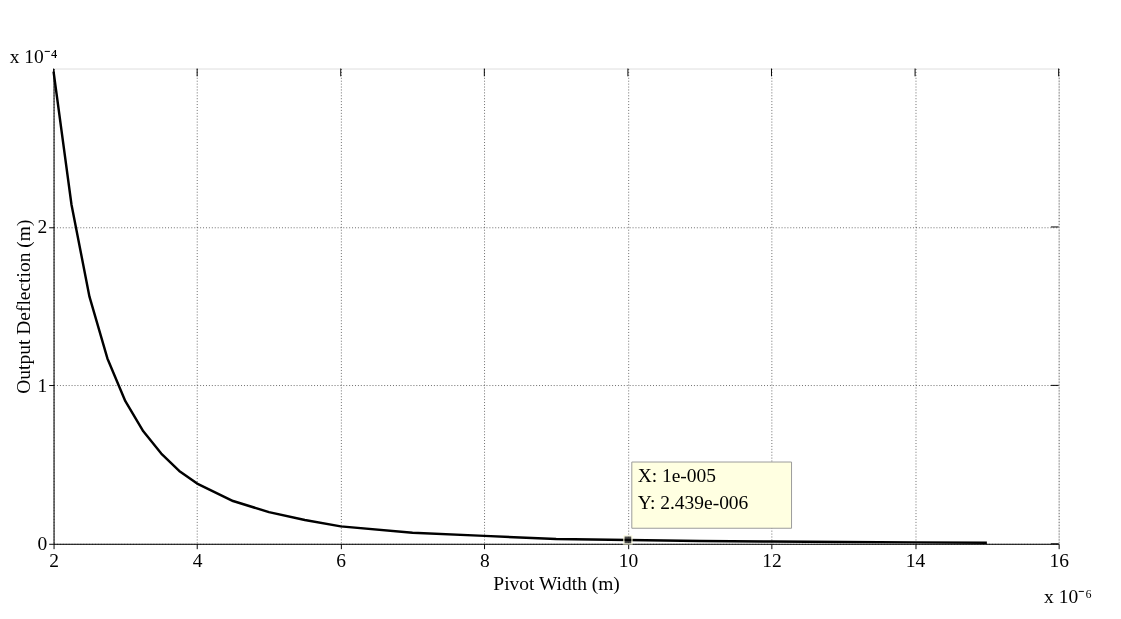 The width and height of the screenshot is (1121, 619). I want to click on text: x 10⁻⁶, so click(1068, 597).